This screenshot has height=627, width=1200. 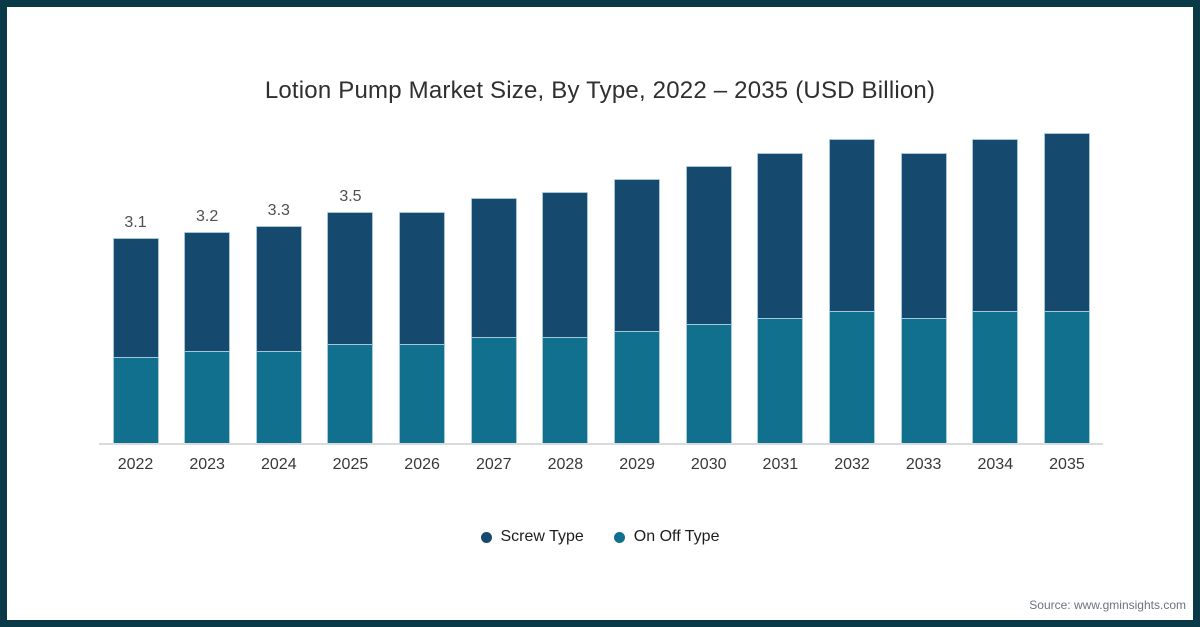 What do you see at coordinates (852, 377) in the screenshot?
I see `bar-segment-on-off-type-2032` at bounding box center [852, 377].